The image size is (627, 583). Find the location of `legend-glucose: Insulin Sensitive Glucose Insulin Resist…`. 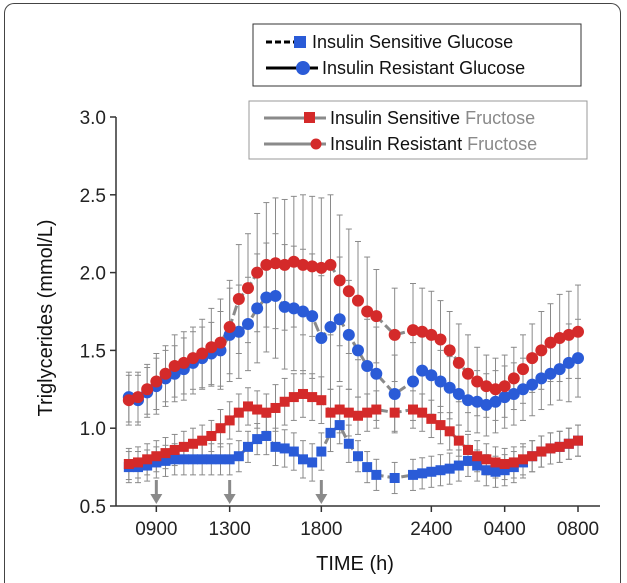

legend-glucose: Insulin Sensitive Glucose Insulin Resist… is located at coordinates (417, 55).